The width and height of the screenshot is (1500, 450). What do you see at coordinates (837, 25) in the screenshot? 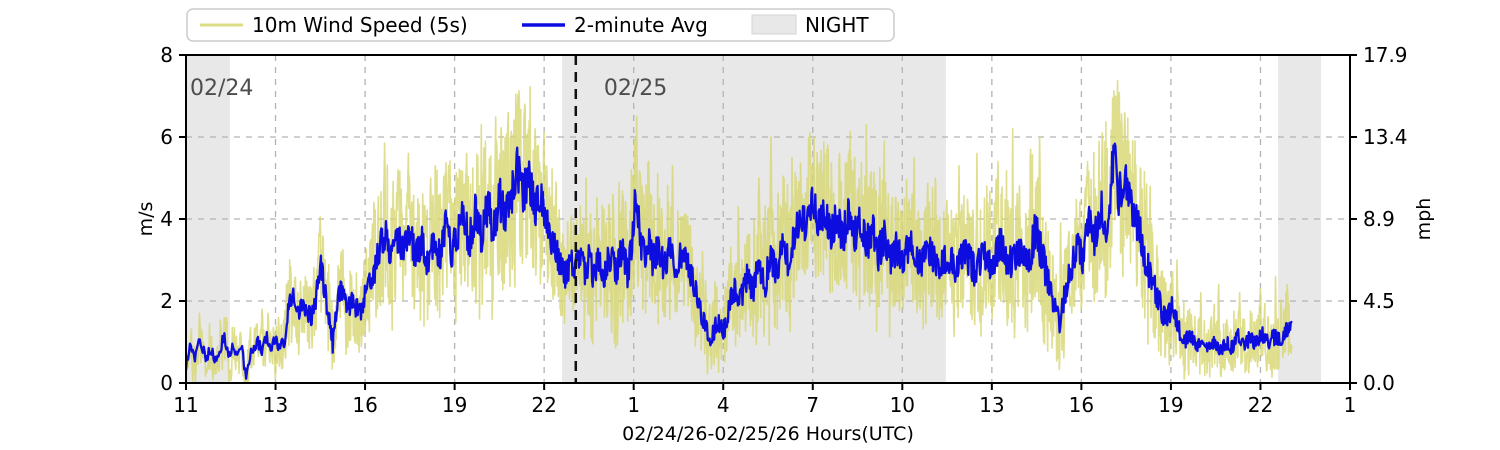
I see `legend-label-night: NIGHT` at bounding box center [837, 25].